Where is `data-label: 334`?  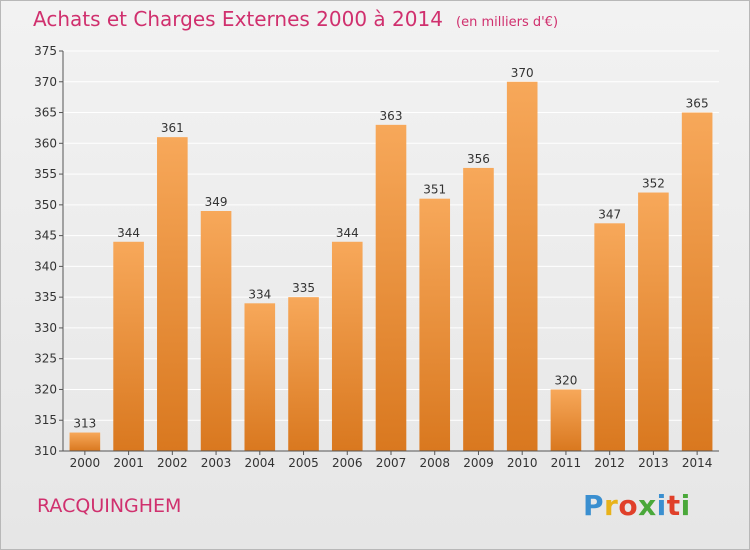 data-label: 334 is located at coordinates (259, 294).